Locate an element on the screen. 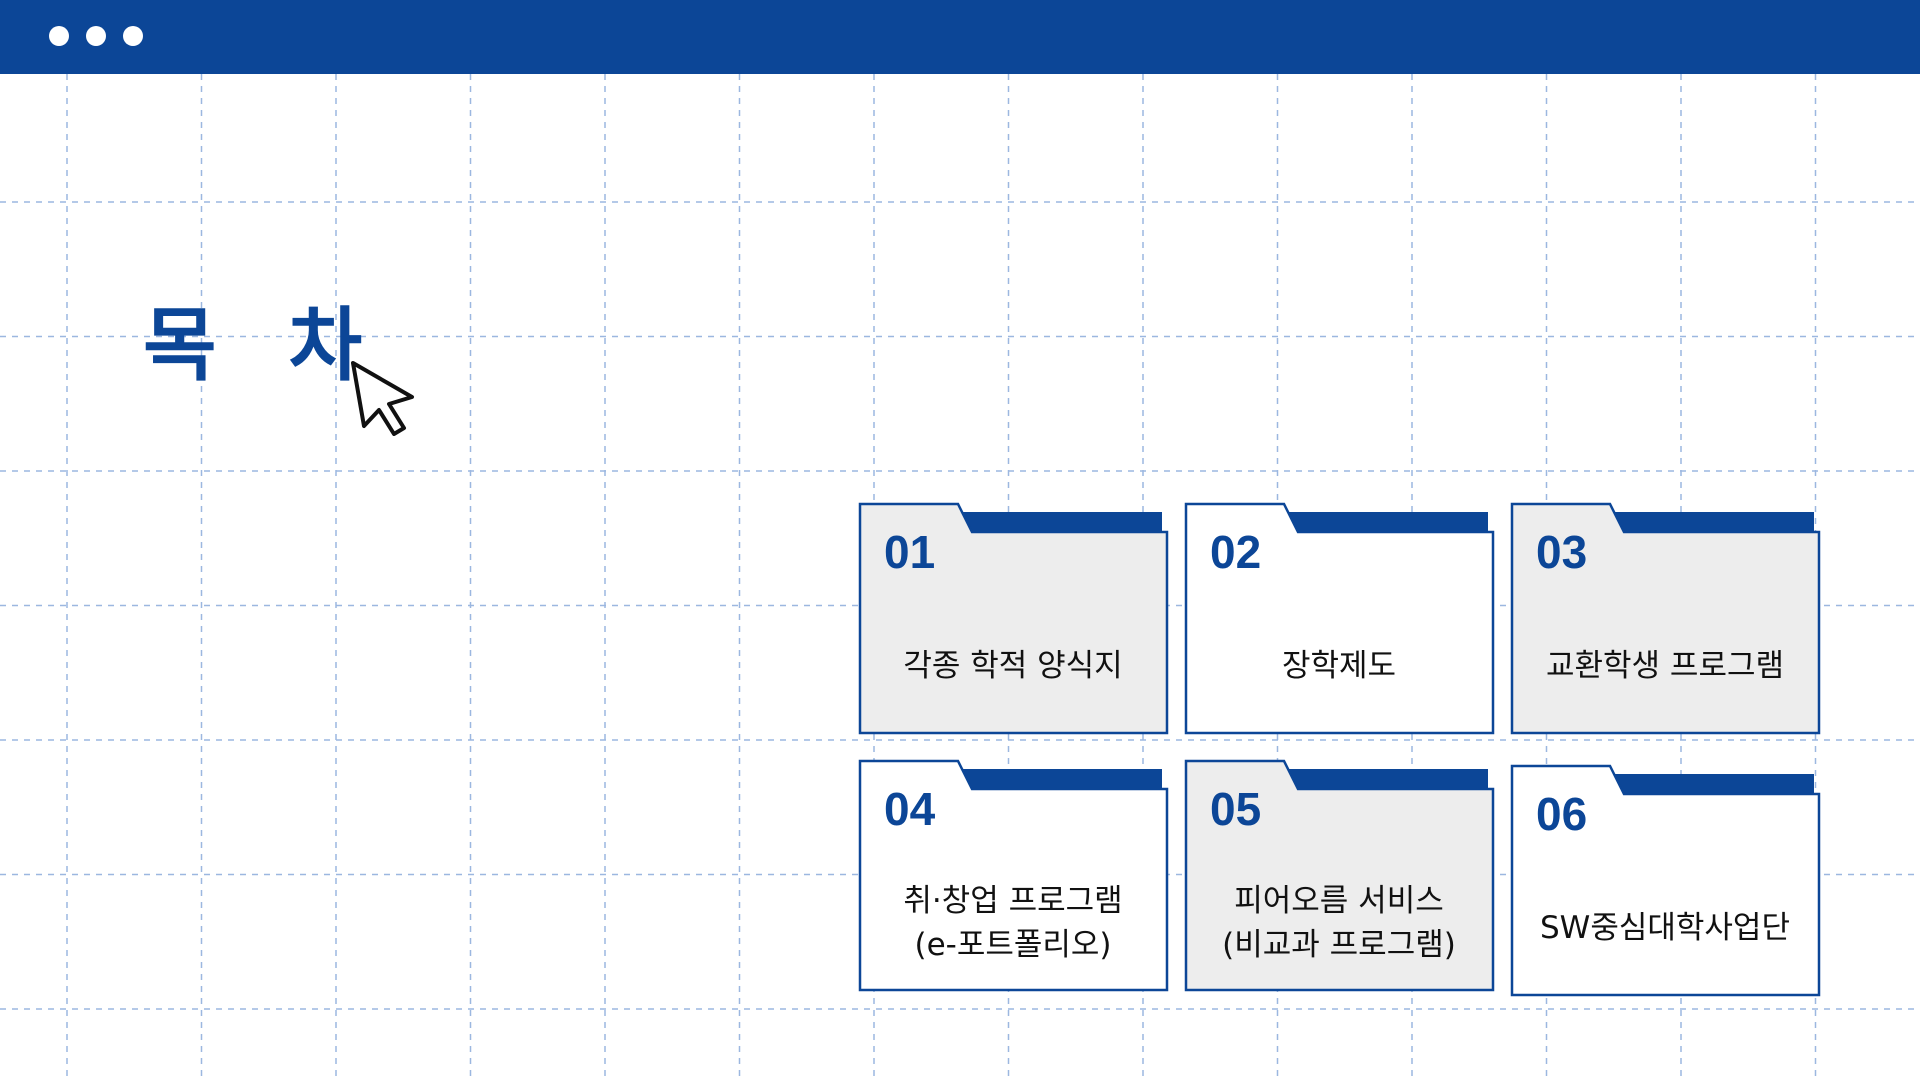  folder-label-line: 교환학생 프로그램 is located at coordinates (1664, 666).